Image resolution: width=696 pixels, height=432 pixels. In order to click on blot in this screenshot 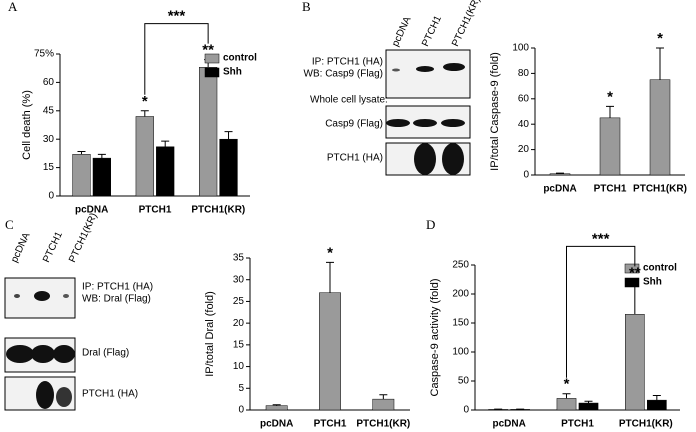, I will do `click(428, 74)`.